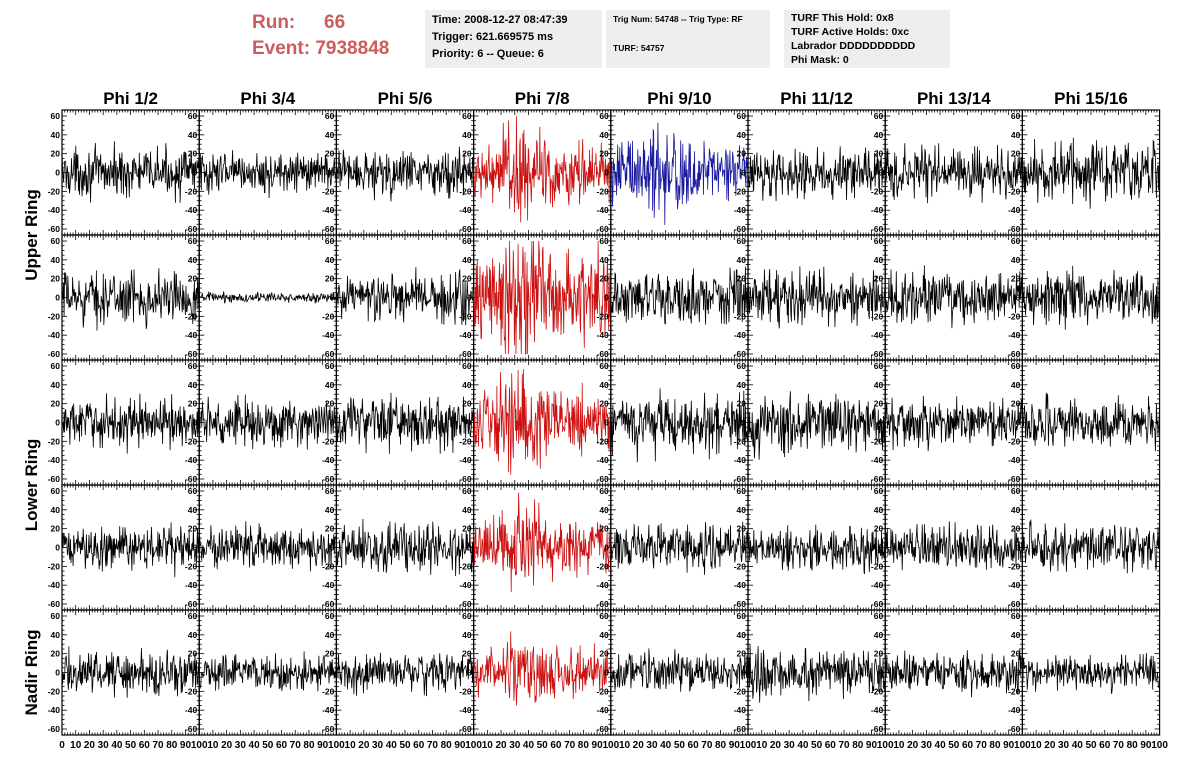 This screenshot has width=1196, height=772. What do you see at coordinates (267, 98) in the screenshot?
I see `column-title: Phi 3/4` at bounding box center [267, 98].